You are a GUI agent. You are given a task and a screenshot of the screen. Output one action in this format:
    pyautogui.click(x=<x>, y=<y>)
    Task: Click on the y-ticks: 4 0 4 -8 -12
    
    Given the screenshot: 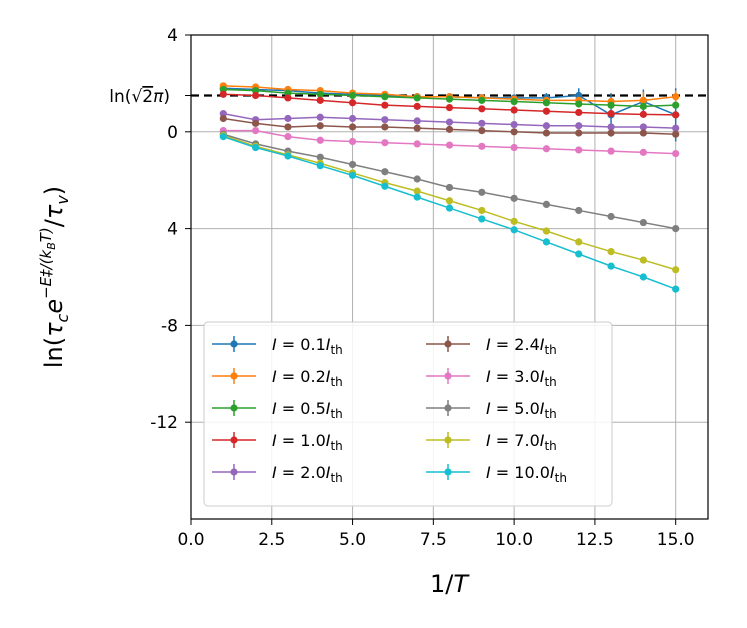 What is the action you would take?
    pyautogui.click(x=170, y=229)
    